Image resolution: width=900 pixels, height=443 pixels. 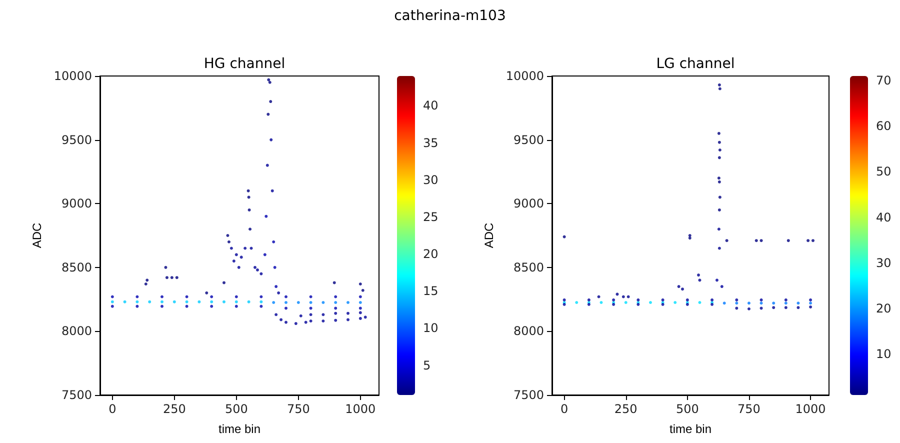 I want to click on color-bar-label: 60, so click(x=884, y=126).